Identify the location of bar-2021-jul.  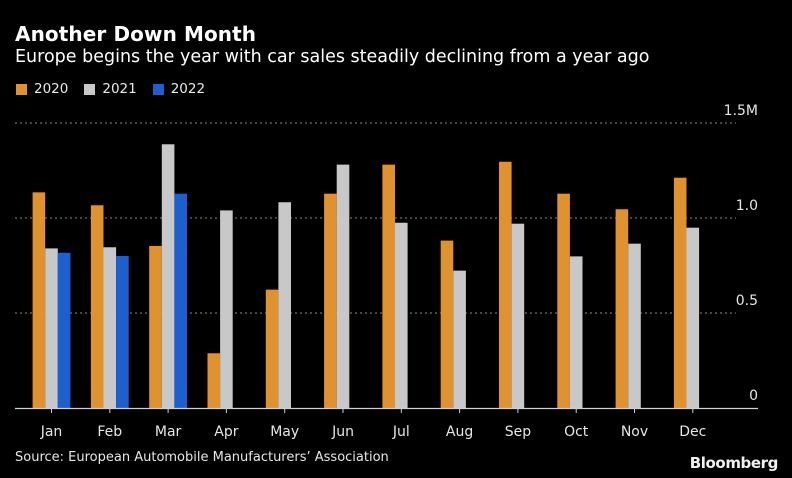
(401, 315).